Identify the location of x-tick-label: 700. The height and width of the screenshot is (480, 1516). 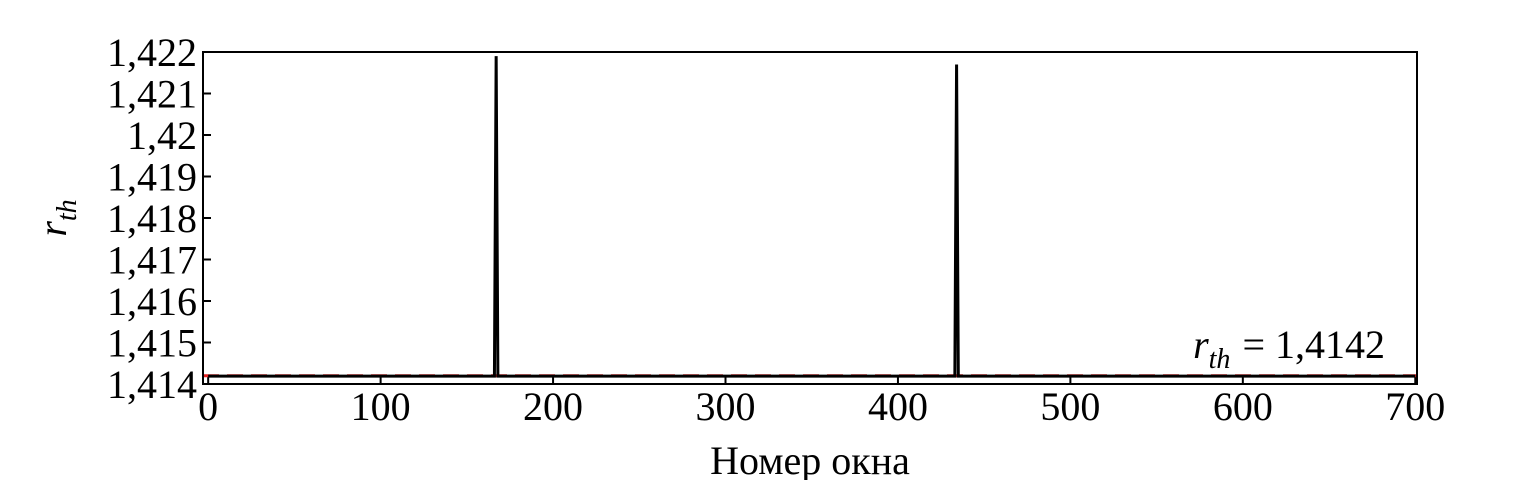
(1415, 406).